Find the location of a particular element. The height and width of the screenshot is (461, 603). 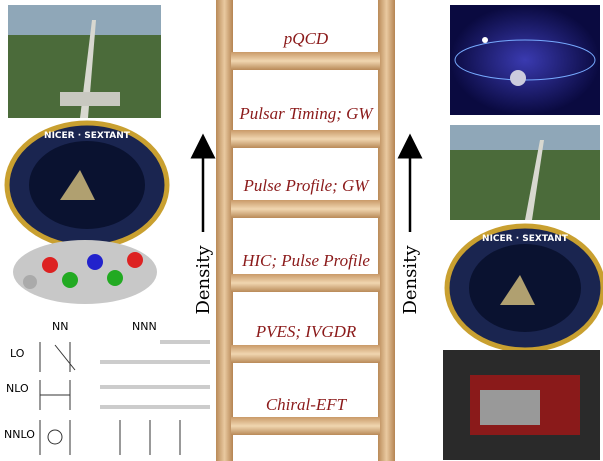

rung-label: pQCD is located at coordinates (306, 38).